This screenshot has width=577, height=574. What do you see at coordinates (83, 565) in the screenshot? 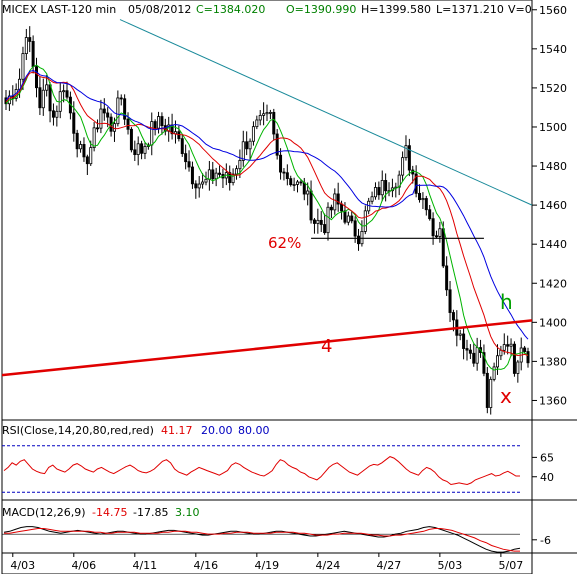
I see `x-tick-label: 4/06` at bounding box center [83, 565].